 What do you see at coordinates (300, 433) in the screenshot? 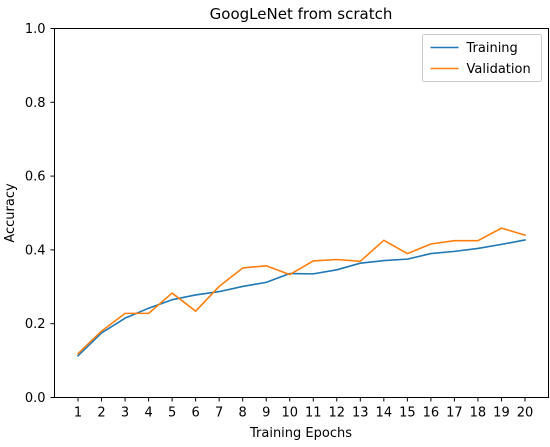
I see `x-axis-label: Training Epochs` at bounding box center [300, 433].